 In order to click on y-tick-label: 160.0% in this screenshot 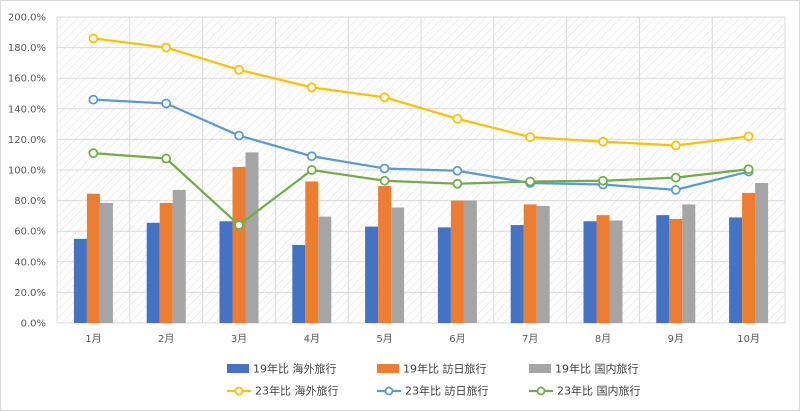, I will do `click(27, 79)`.